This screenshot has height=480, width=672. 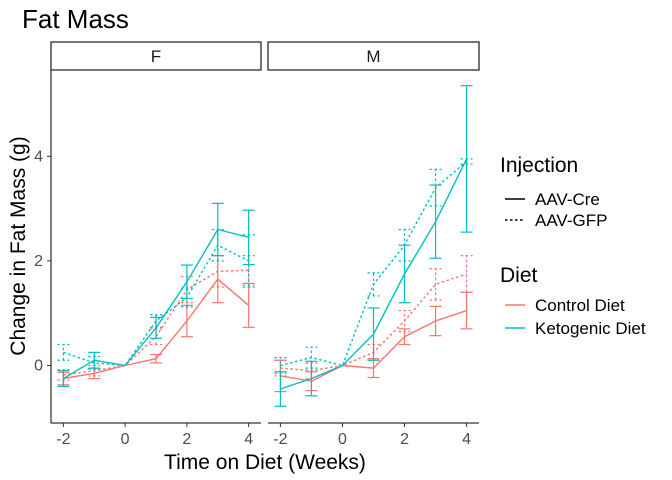 I want to click on legend-diet: Diet Control Diet Ketogenic Diet, so click(x=573, y=301).